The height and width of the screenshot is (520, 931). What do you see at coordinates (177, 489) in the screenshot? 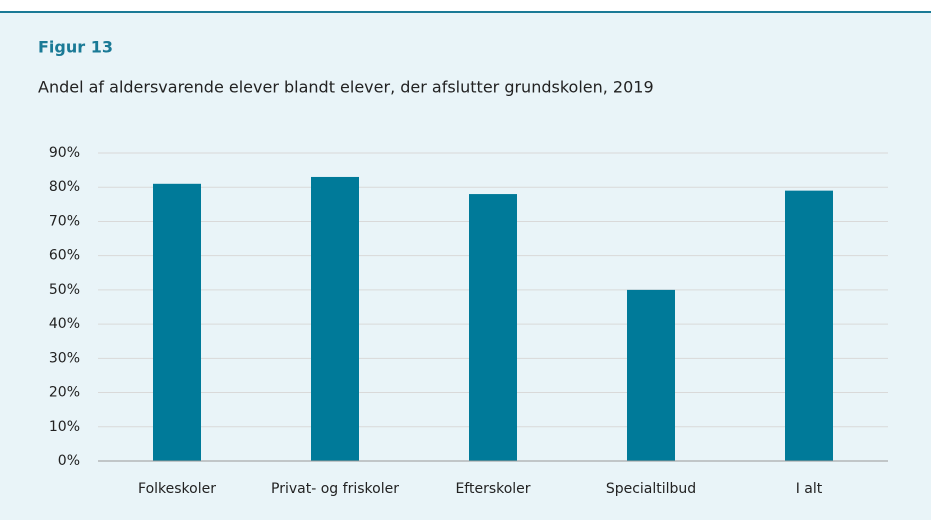
I see `x-tick-label: Folkeskoler` at bounding box center [177, 489].